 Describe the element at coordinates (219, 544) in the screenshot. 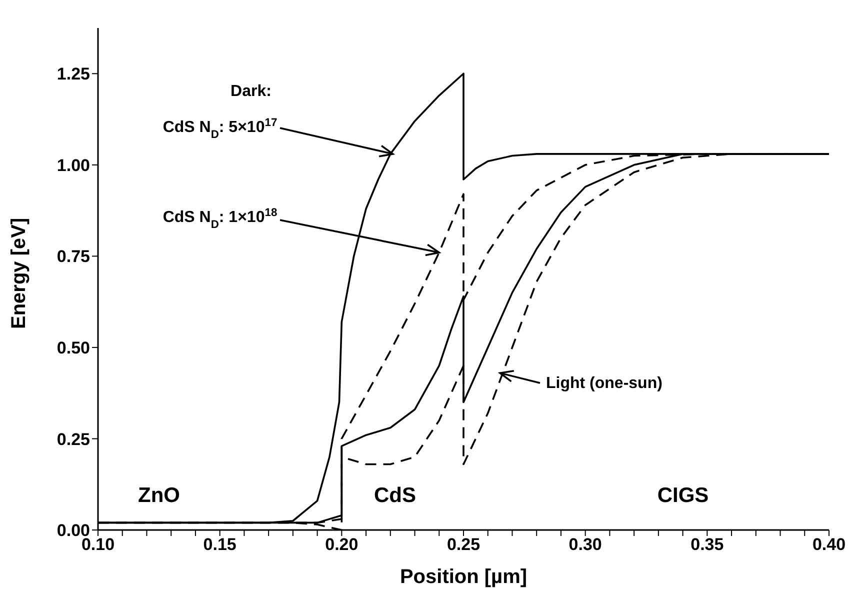

I see `x-tick-label: 0.15` at that location.